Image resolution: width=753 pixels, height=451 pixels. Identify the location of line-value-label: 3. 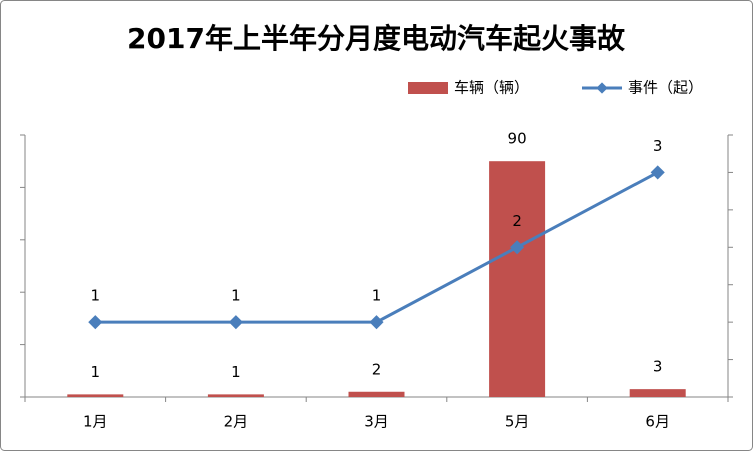
(658, 146).